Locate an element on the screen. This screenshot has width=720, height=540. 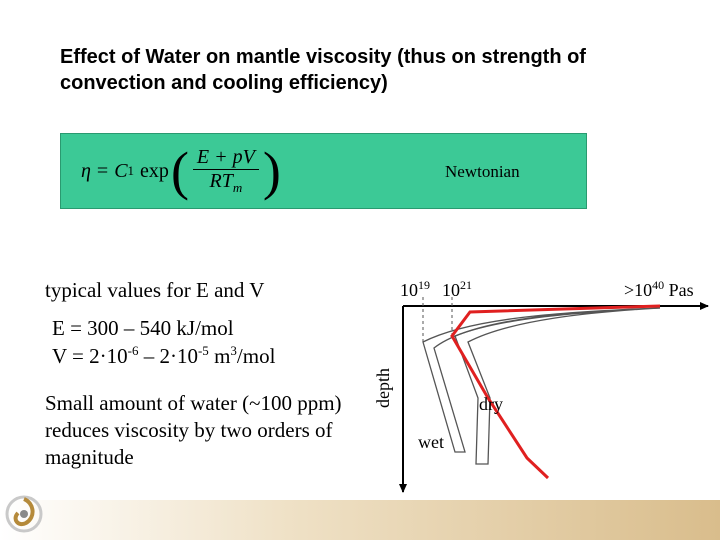
dry-curve is located at coordinates (555, 392).